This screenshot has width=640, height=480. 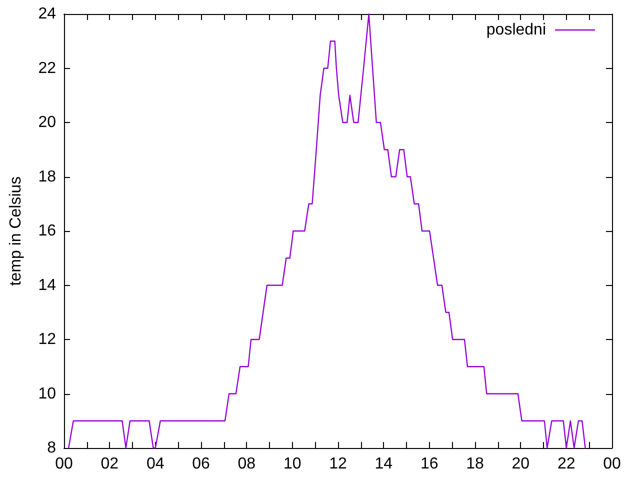 What do you see at coordinates (47, 231) in the screenshot?
I see `y-tick-label: 16` at bounding box center [47, 231].